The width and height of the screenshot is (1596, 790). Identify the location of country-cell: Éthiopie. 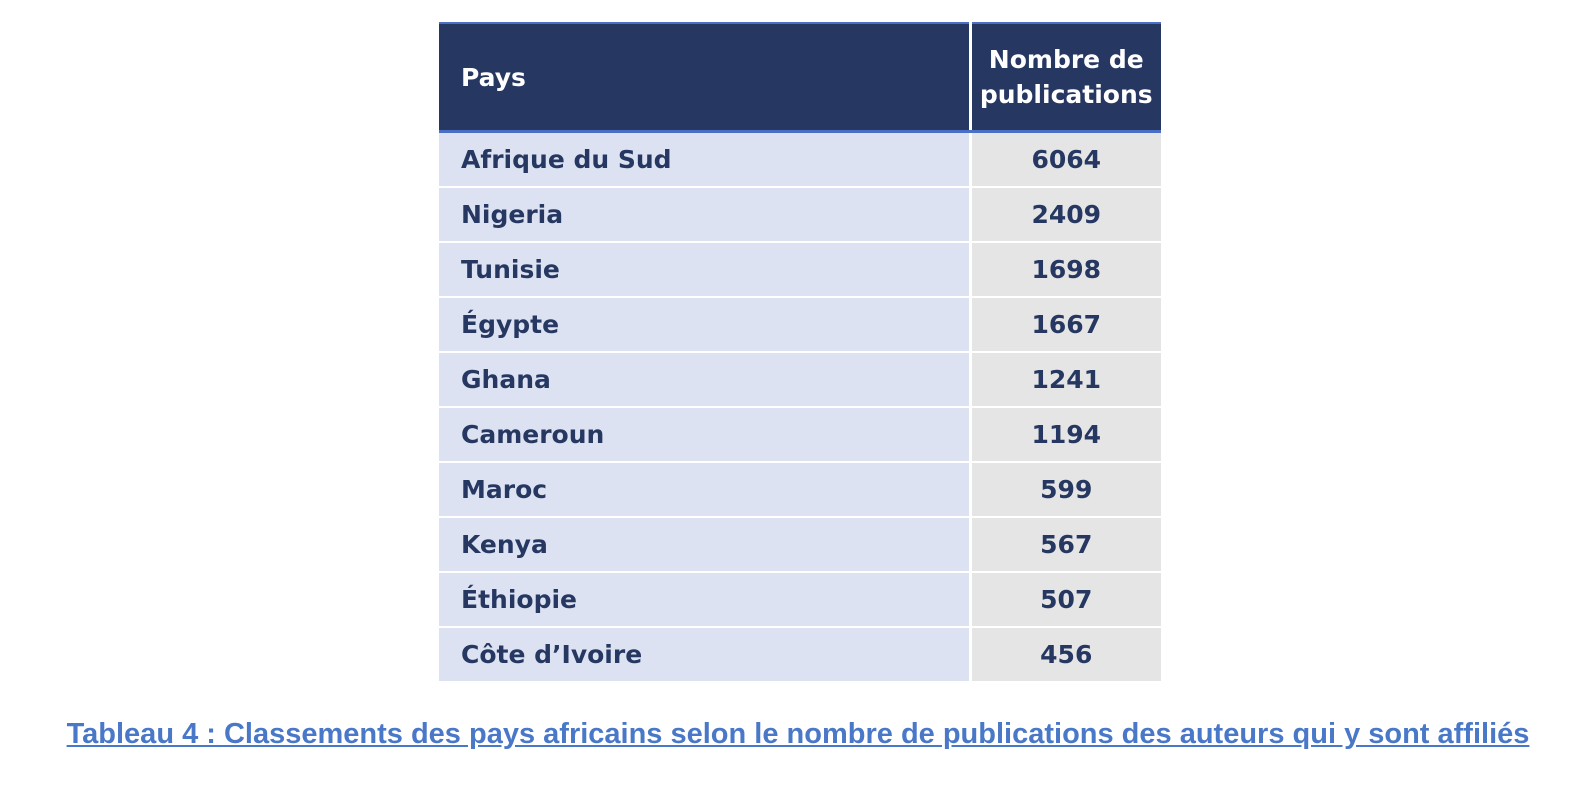
(705, 600).